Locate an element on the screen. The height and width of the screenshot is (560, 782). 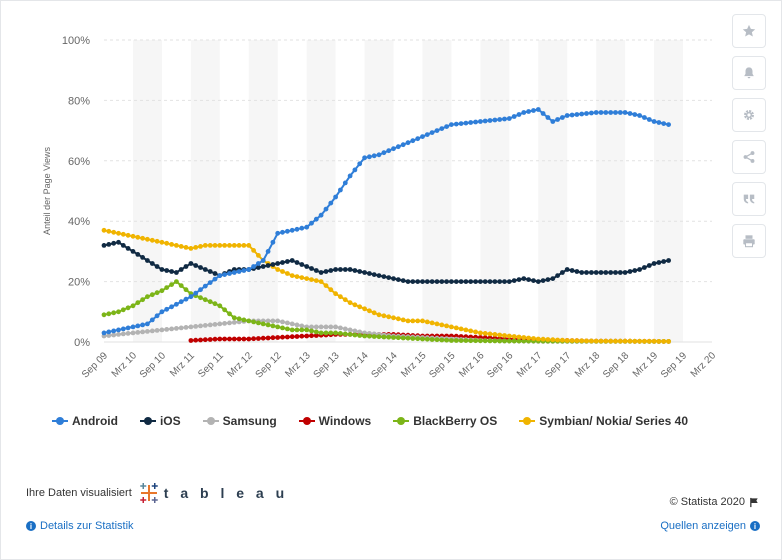
print-button is located at coordinates (749, 241).